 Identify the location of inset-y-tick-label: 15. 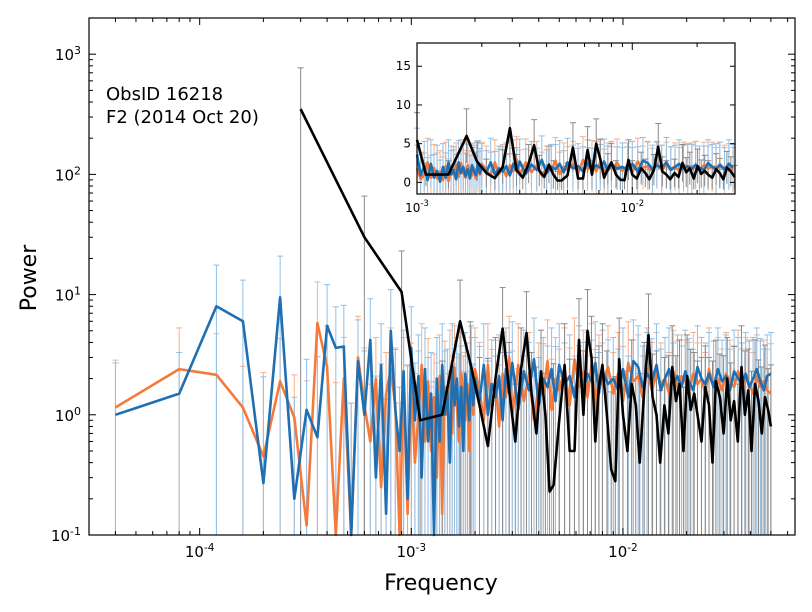
(403, 66).